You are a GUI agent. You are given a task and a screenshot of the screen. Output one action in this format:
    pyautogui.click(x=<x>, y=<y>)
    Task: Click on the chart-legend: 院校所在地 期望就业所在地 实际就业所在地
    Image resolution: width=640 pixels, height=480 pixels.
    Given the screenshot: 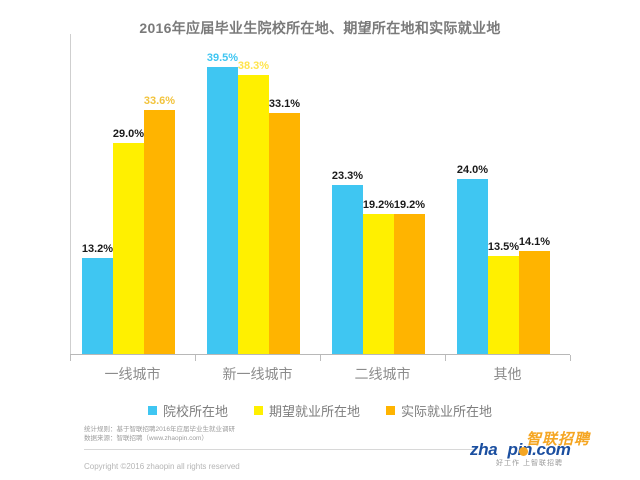 What is the action you would take?
    pyautogui.click(x=320, y=410)
    